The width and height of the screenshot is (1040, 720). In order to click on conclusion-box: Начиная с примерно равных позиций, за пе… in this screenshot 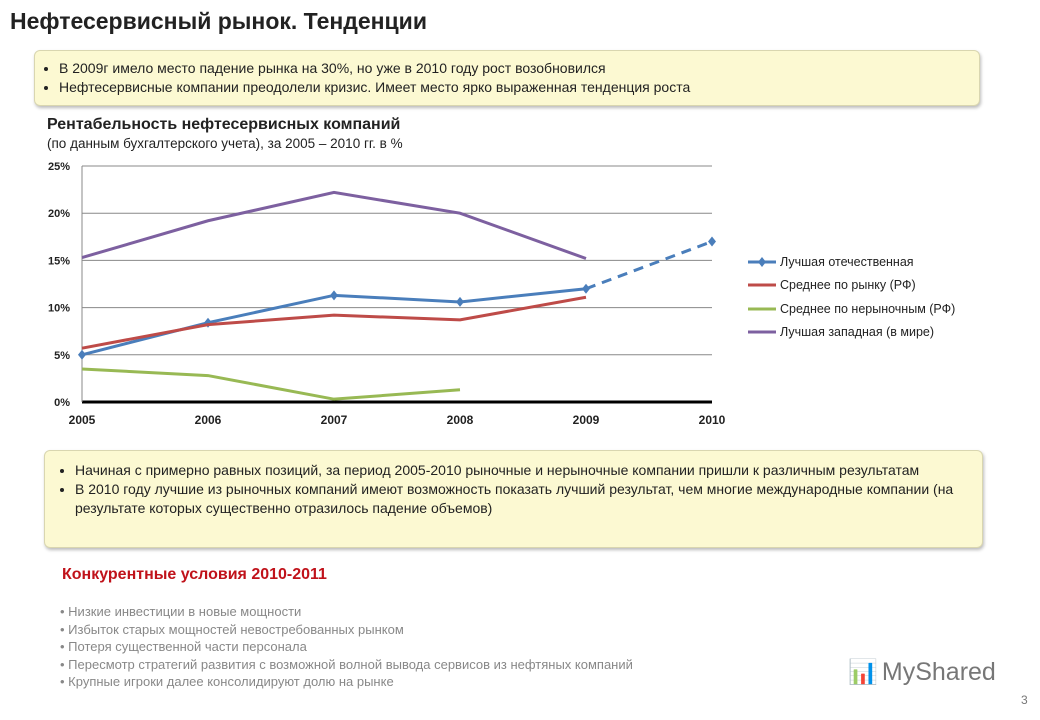, I will do `click(513, 499)`.